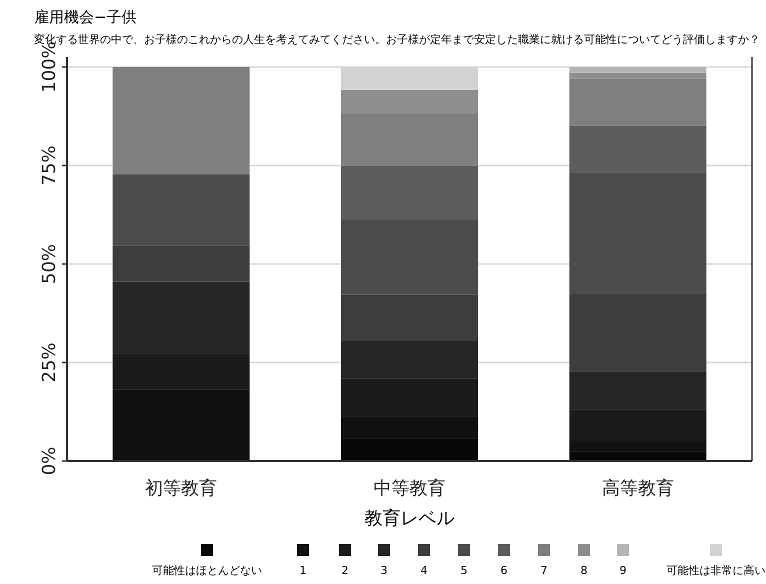  What do you see at coordinates (410, 488) in the screenshot?
I see `x-tick-label: 中等教育` at bounding box center [410, 488].